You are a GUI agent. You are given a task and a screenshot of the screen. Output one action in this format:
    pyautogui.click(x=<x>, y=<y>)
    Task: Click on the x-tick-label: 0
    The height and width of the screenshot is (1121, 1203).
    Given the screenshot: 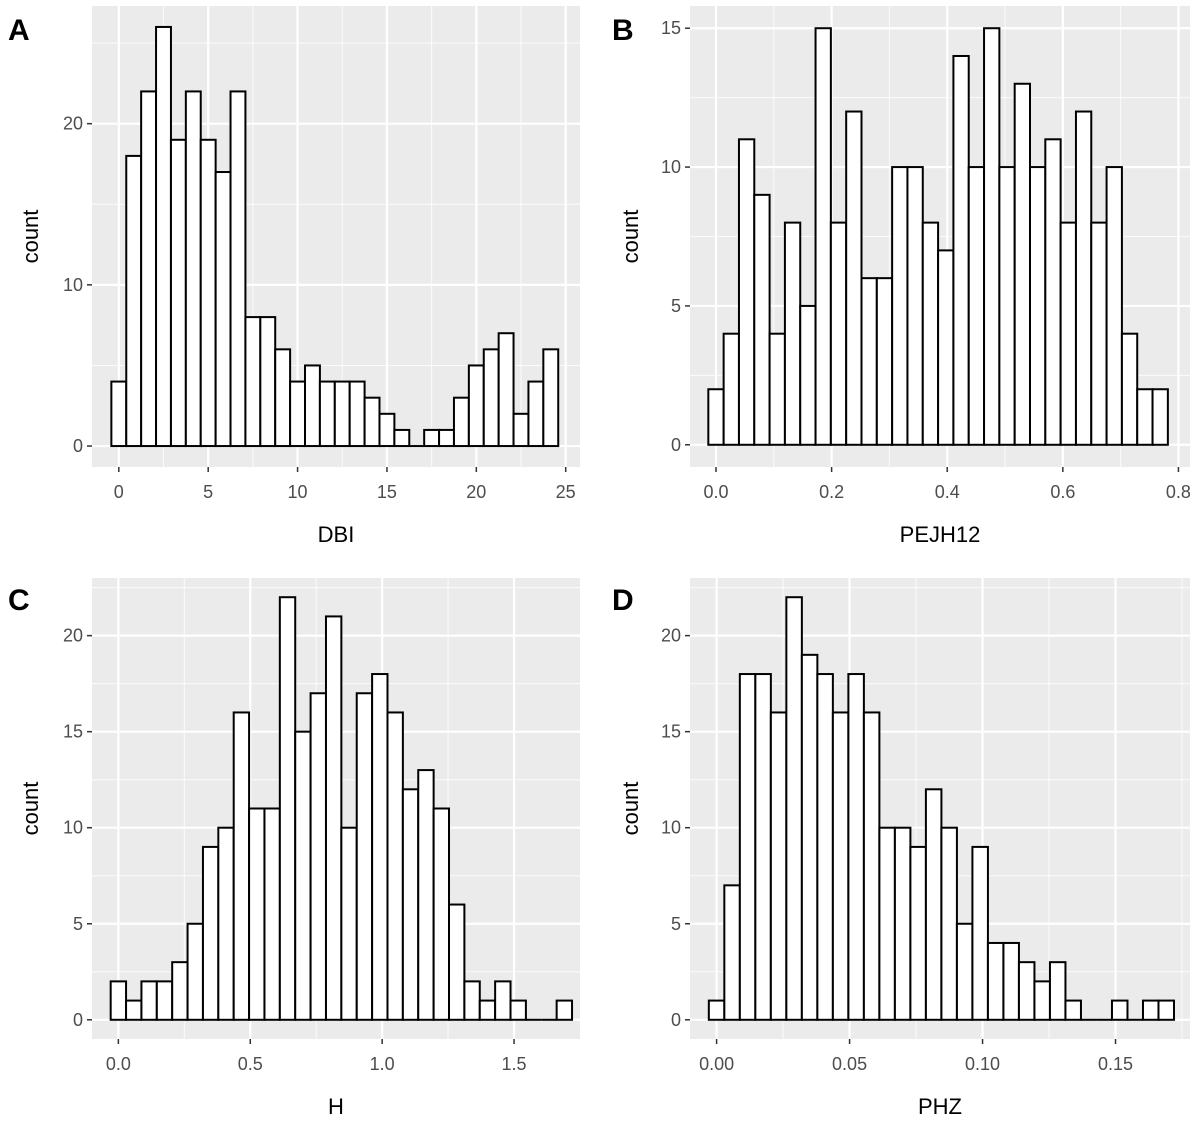 What is the action you would take?
    pyautogui.click(x=119, y=492)
    